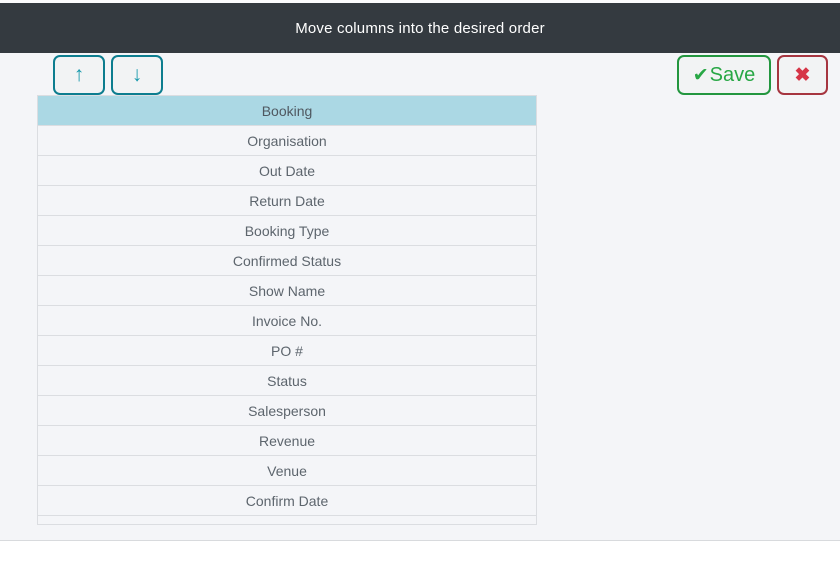 This screenshot has width=840, height=587. What do you see at coordinates (287, 441) in the screenshot?
I see `column-row: Revenue` at bounding box center [287, 441].